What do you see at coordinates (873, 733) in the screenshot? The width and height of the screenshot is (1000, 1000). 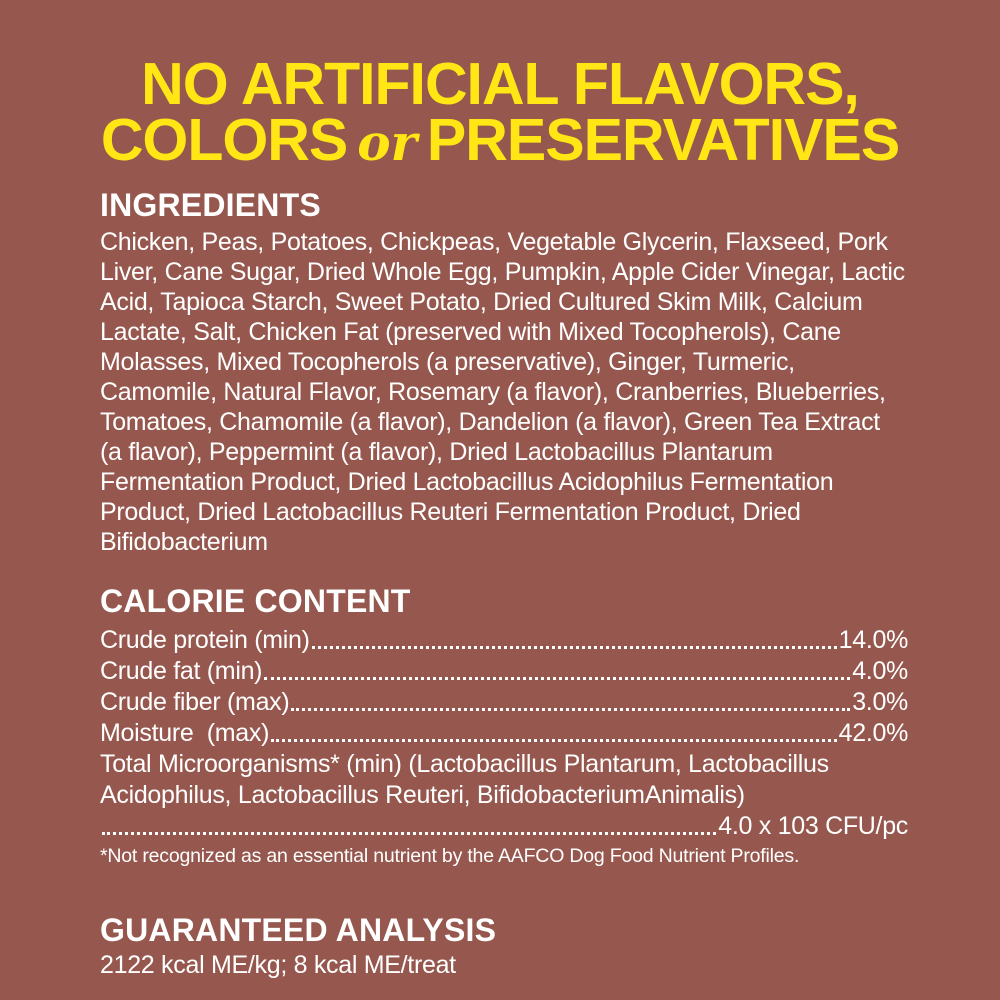 I see `analysis-value: 42.0%` at bounding box center [873, 733].